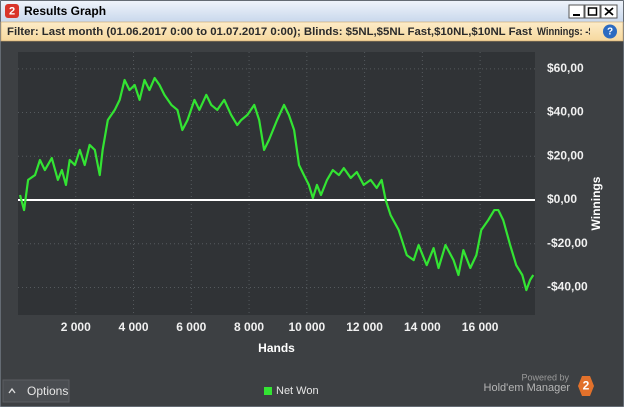 The image size is (624, 407). Describe the element at coordinates (567, 243) in the screenshot. I see `y-tick-label: -$20,00` at that location.